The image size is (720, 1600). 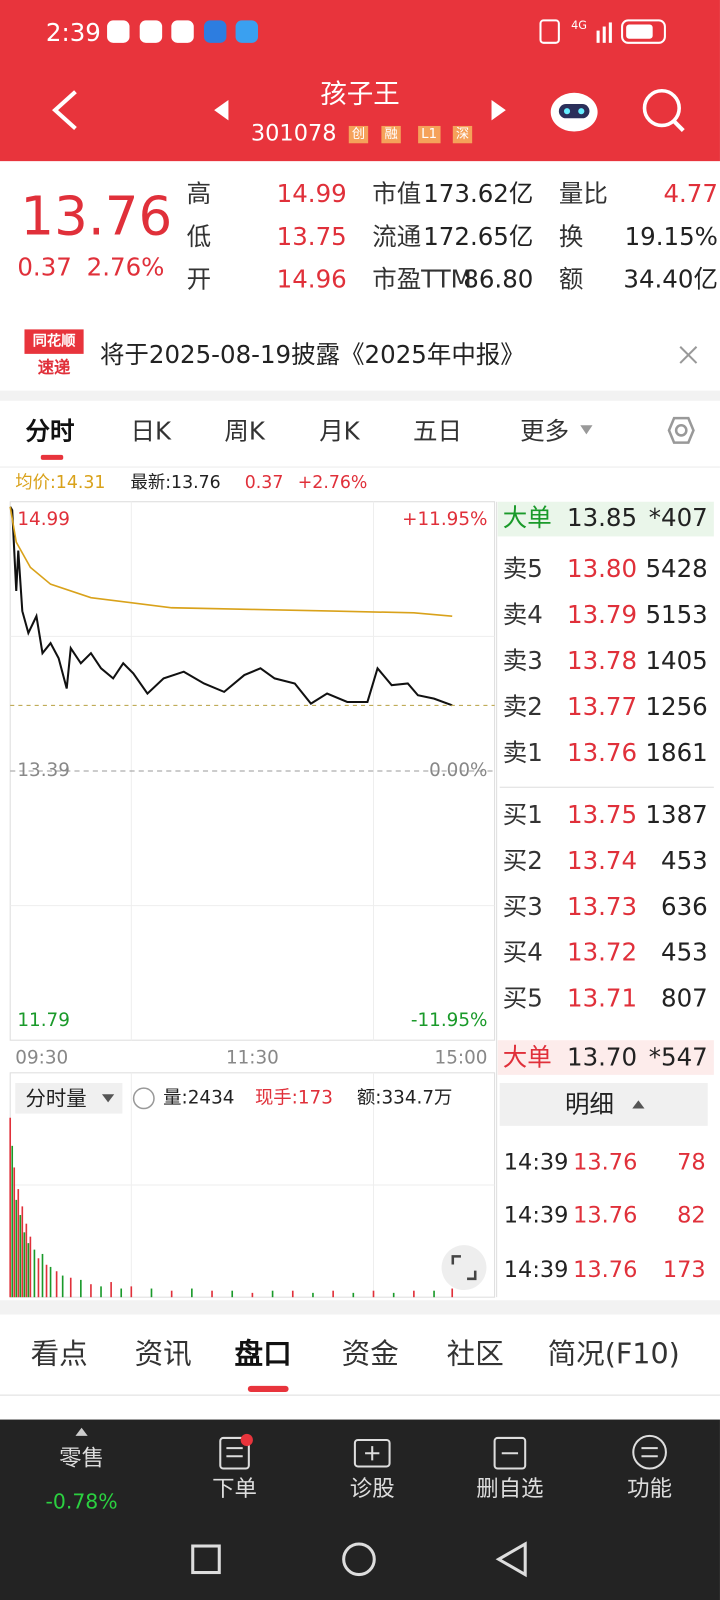 What do you see at coordinates (522, 860) in the screenshot?
I see `bid-label: 买2` at bounding box center [522, 860].